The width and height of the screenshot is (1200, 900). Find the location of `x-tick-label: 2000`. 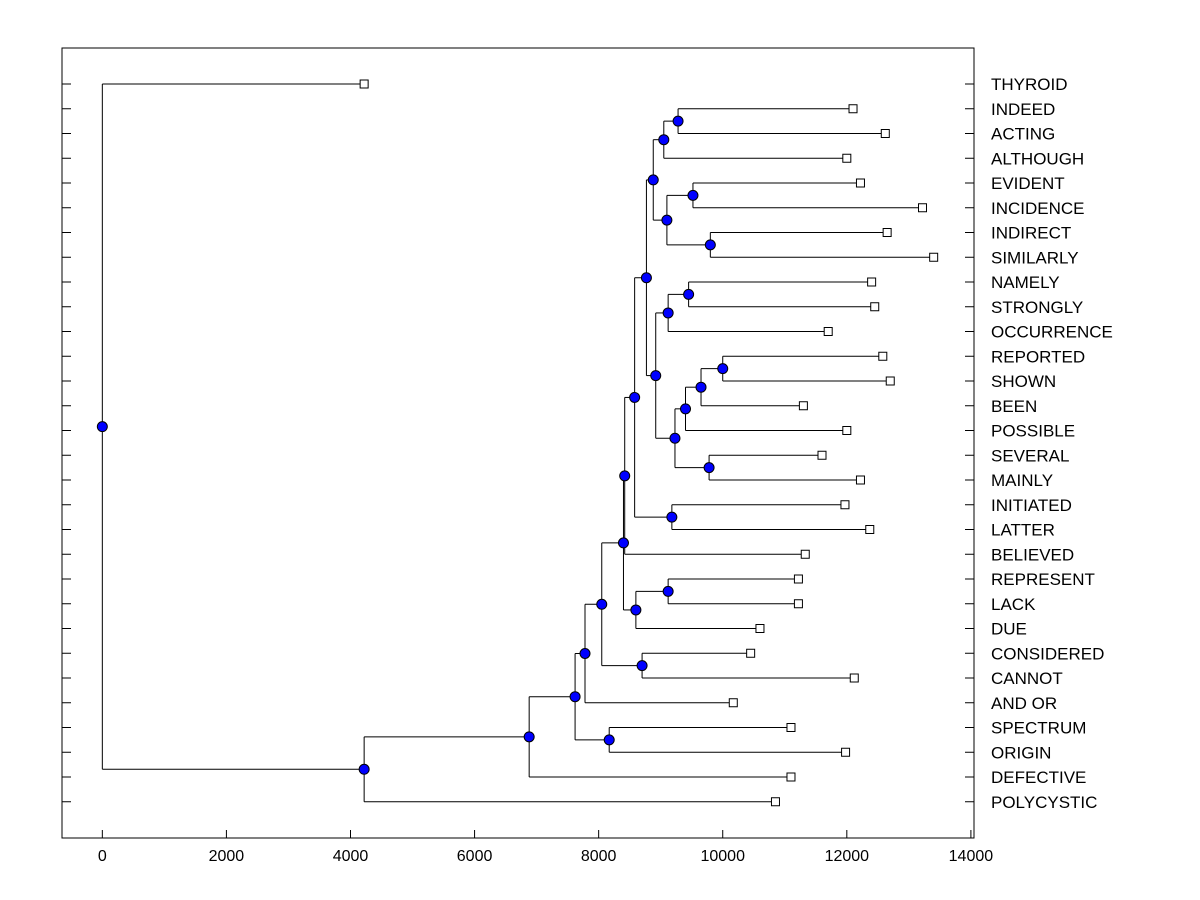

x-tick-label: 2000 is located at coordinates (227, 856).